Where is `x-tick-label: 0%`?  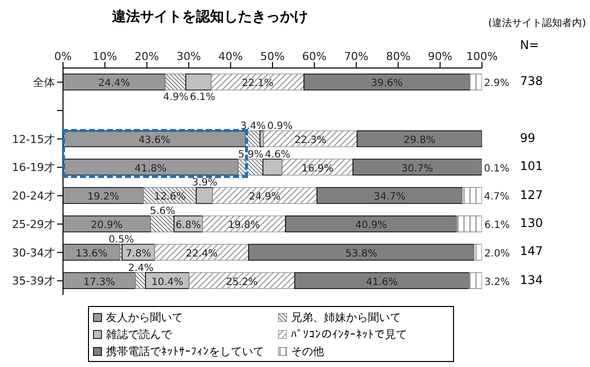
x-tick-label: 0% is located at coordinates (63, 56).